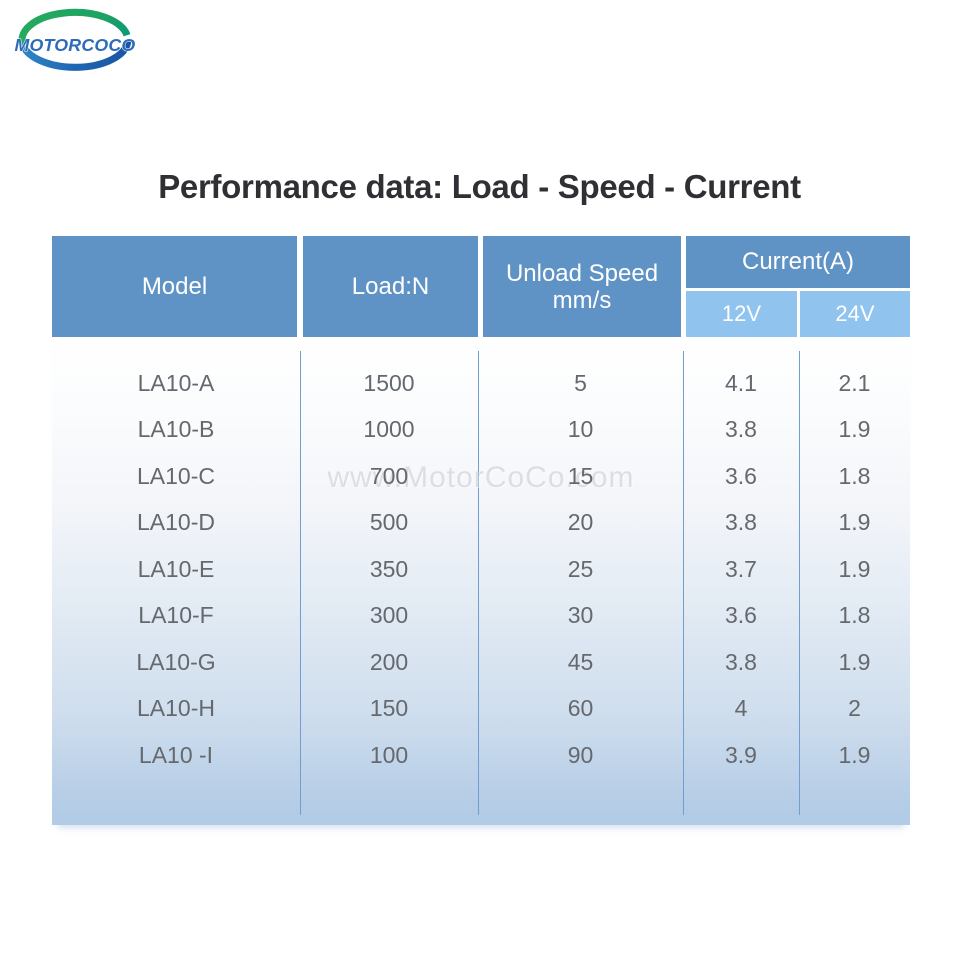  I want to click on cell-a12: 3.7, so click(741, 568).